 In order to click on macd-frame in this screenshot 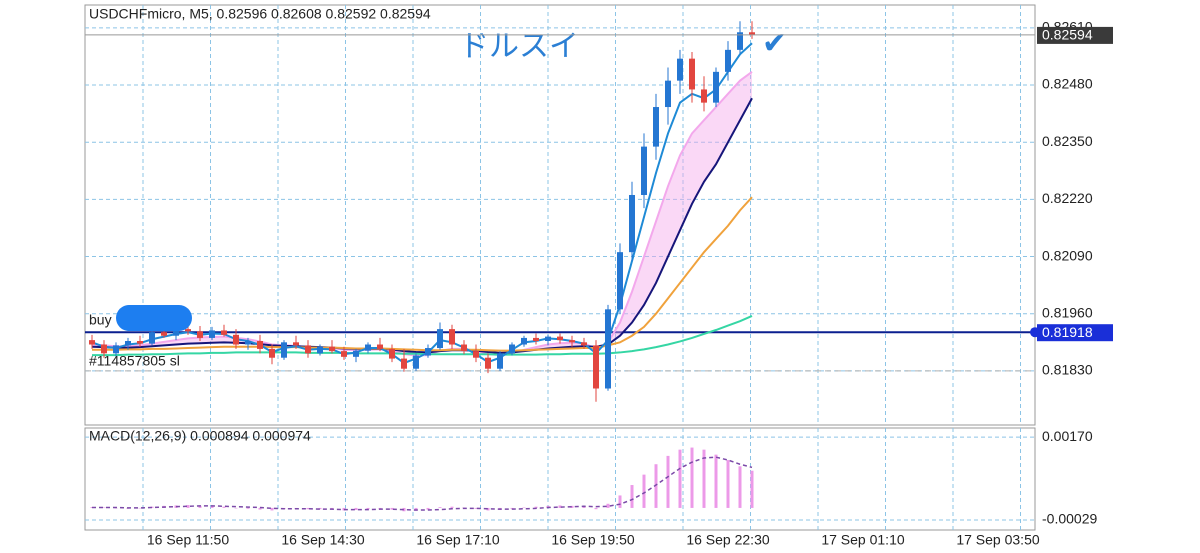, I will do `click(560, 479)`.